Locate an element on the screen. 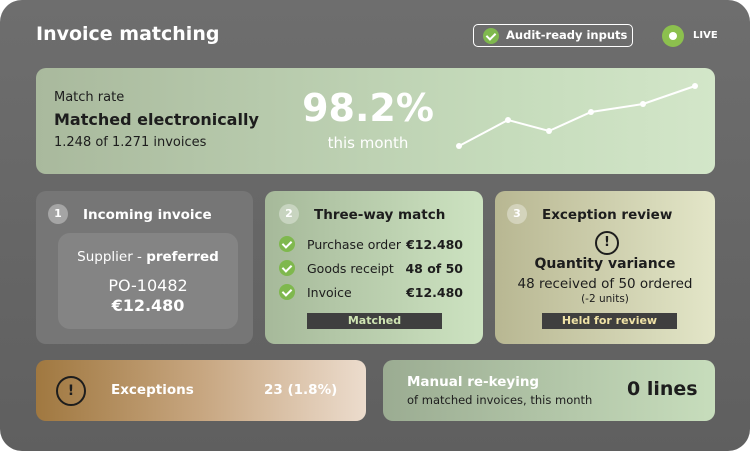 This screenshot has height=451, width=750. supplier: Supplier - preferred is located at coordinates (148, 257).